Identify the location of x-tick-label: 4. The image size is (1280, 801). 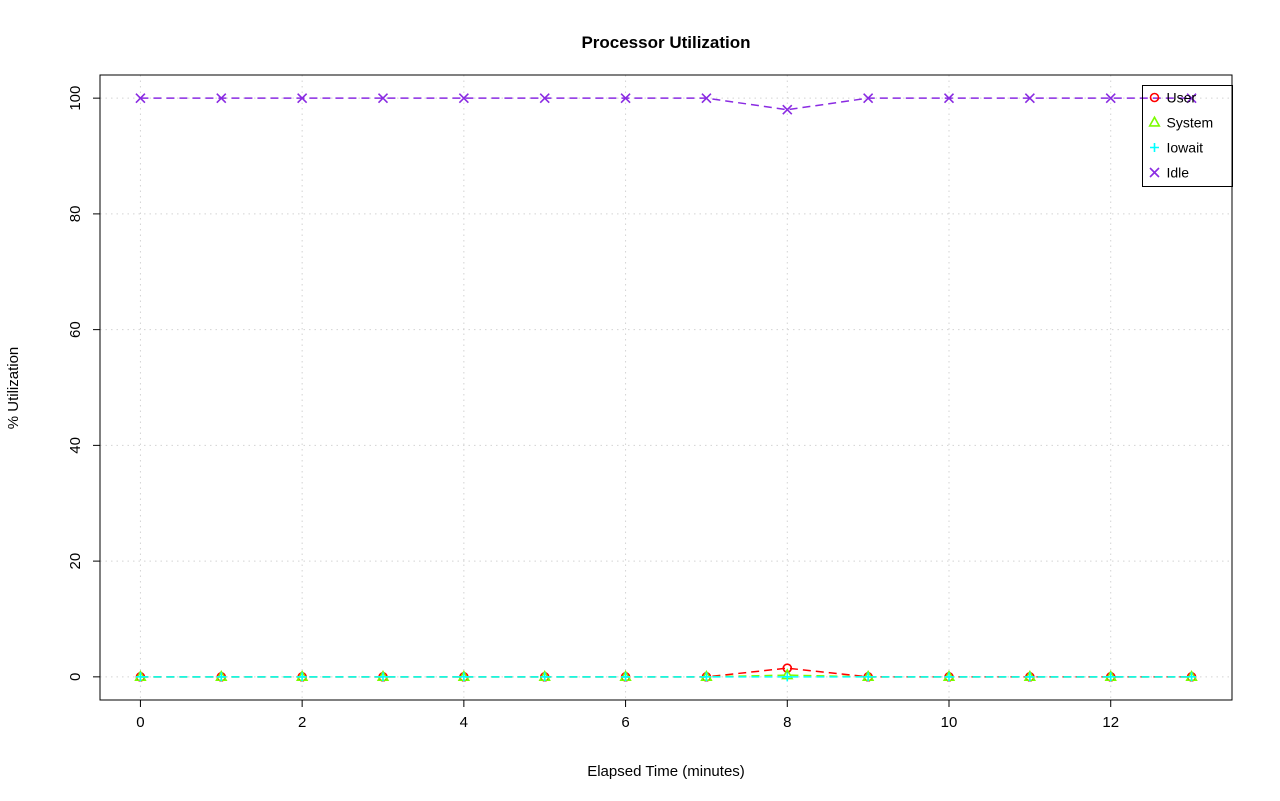
(464, 722).